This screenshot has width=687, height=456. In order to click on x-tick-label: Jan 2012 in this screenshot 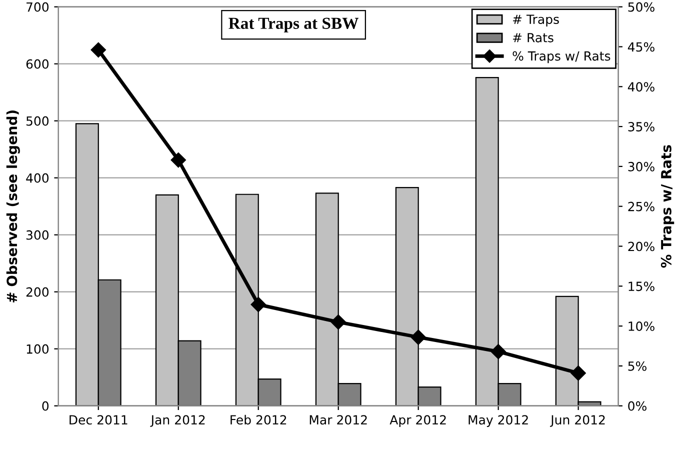, I will do `click(177, 421)`.